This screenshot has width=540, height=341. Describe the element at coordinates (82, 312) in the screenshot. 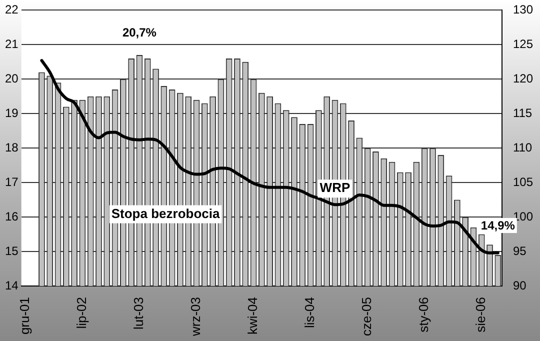

I see `x-tick-label: lip-02` at that location.